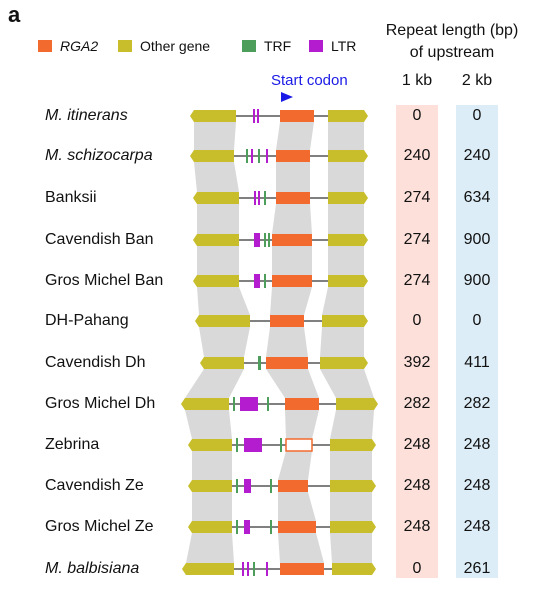 The image size is (555, 609). What do you see at coordinates (316, 46) in the screenshot?
I see `ltr-swatch` at bounding box center [316, 46].